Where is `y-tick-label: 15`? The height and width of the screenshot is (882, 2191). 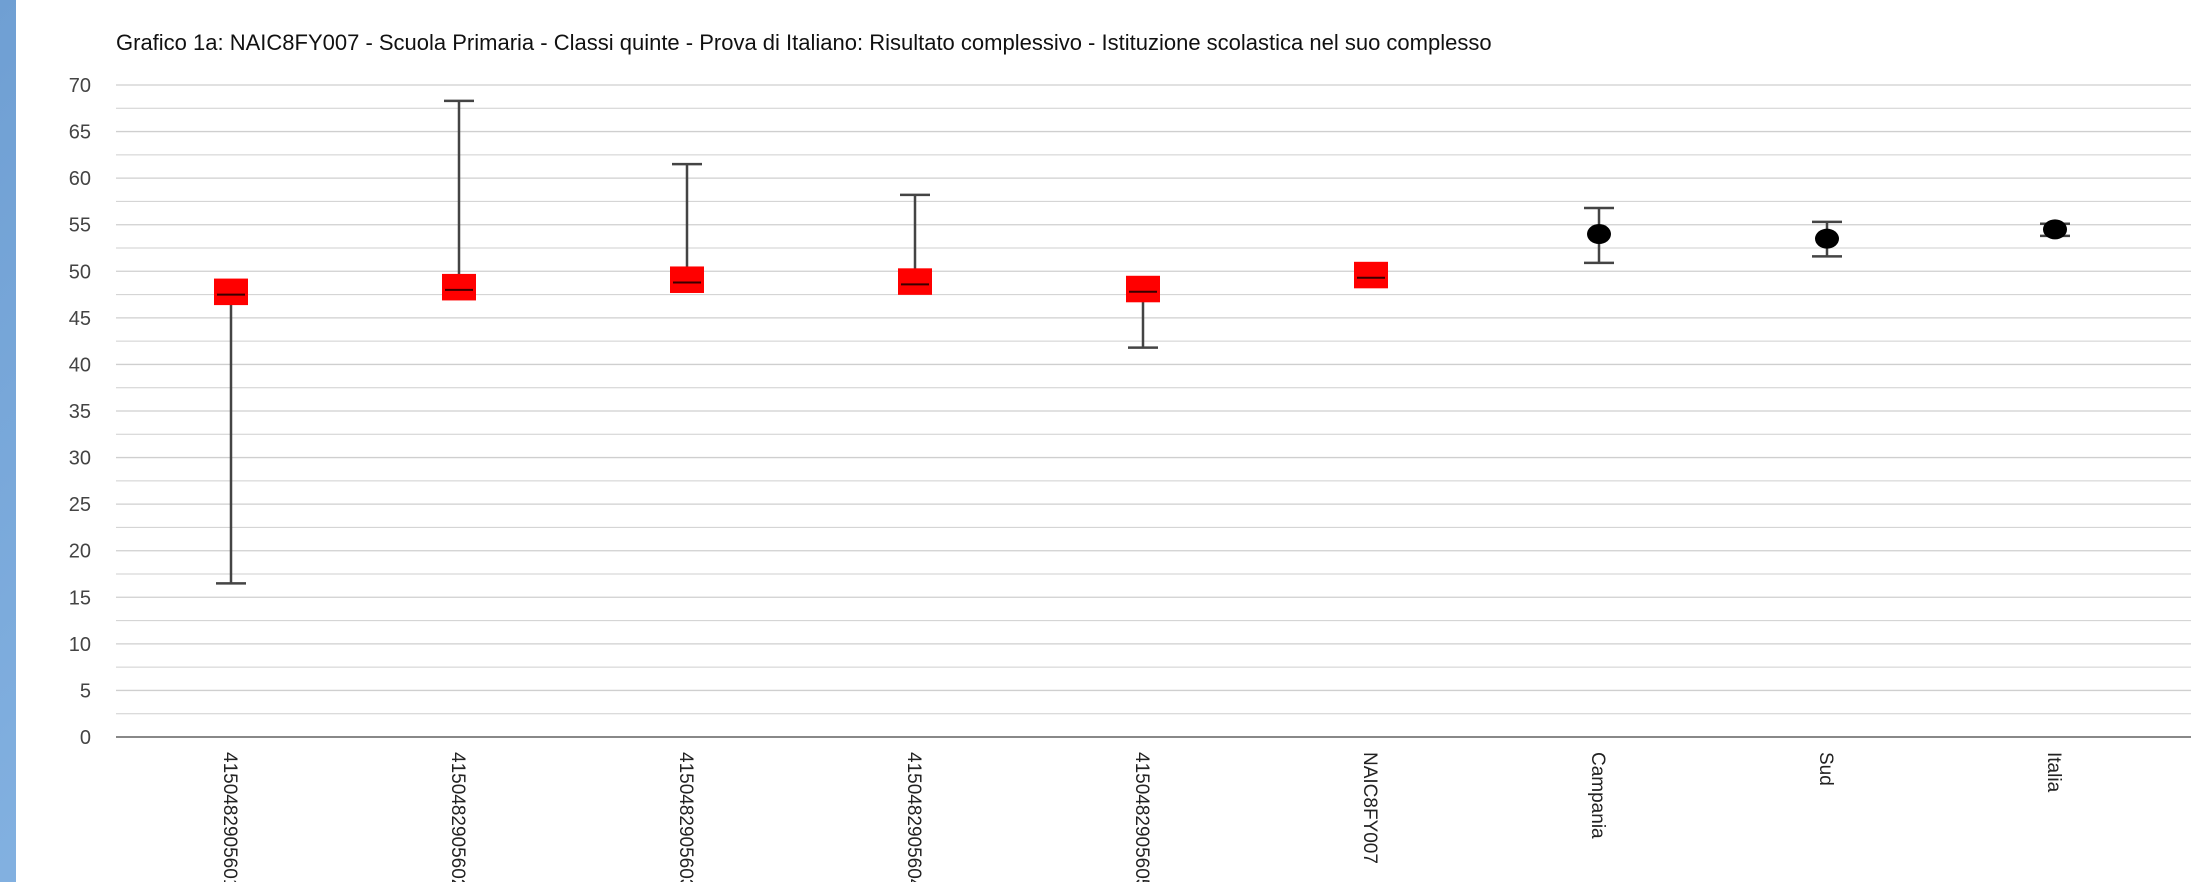 y-tick-label: 15 is located at coordinates (80, 598).